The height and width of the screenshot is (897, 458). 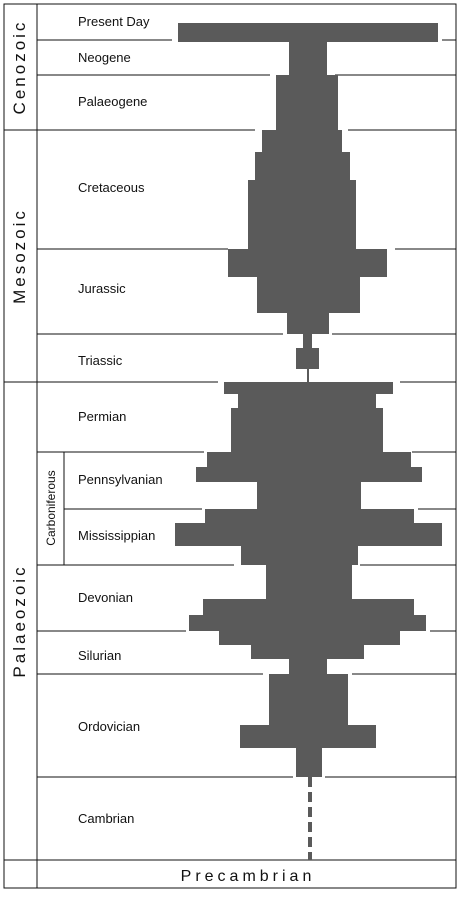 I want to click on period-label-devonian: Devonian, so click(x=105, y=597).